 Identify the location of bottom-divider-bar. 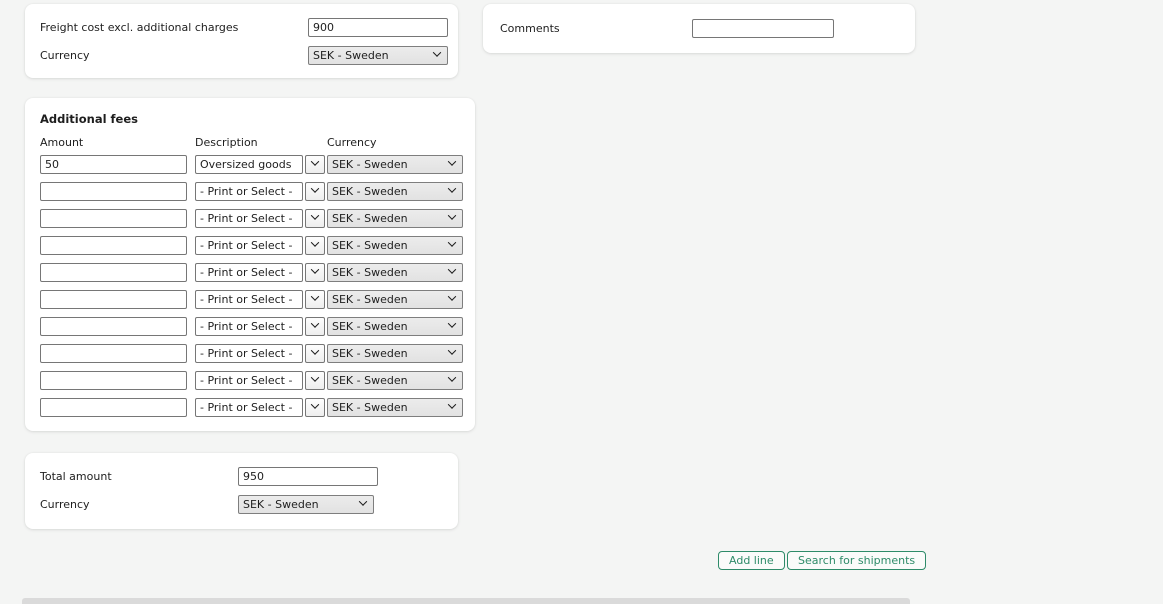
(466, 601).